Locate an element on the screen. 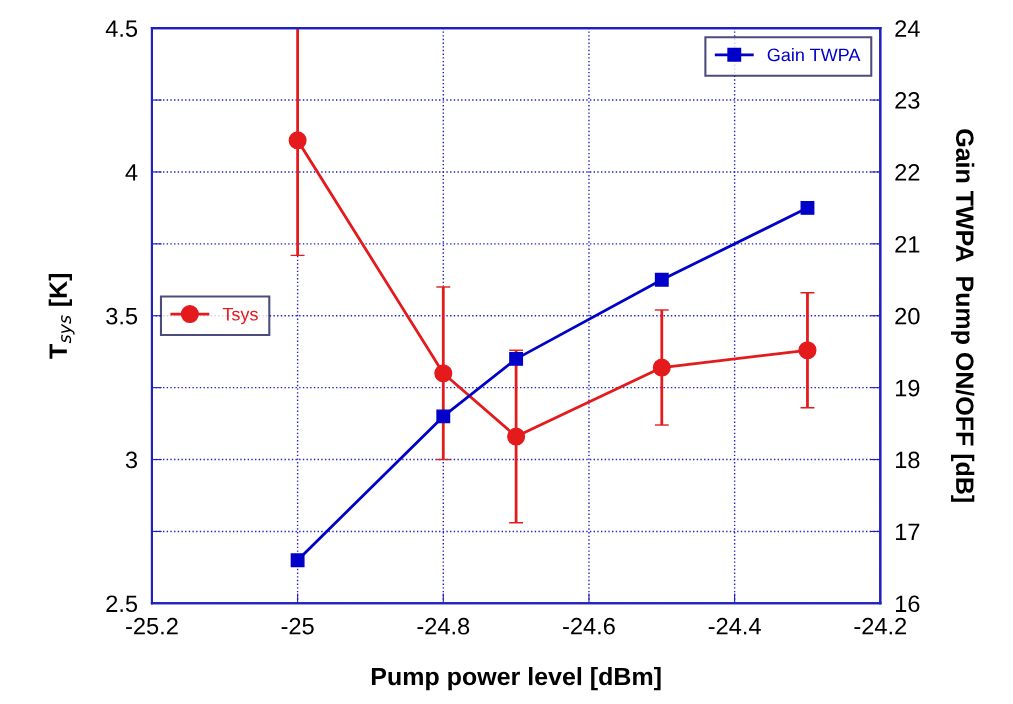 The image size is (1013, 704). y2-tick-label: 16 is located at coordinates (907, 604).